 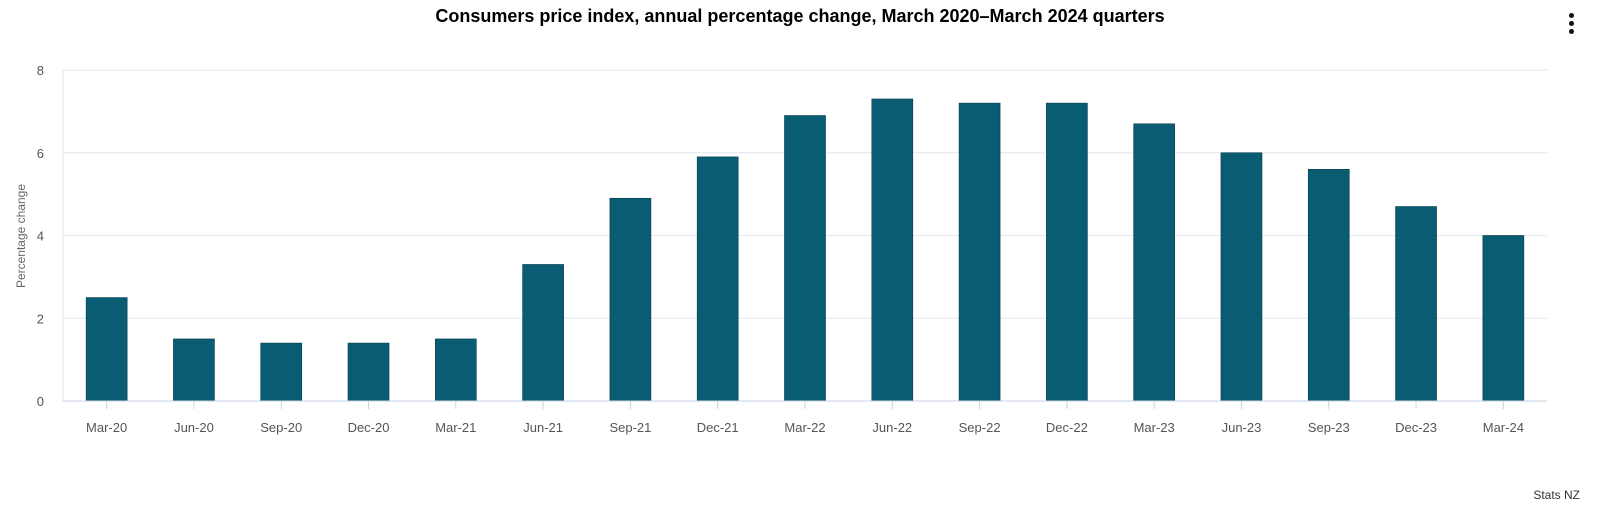 I want to click on y-tick-label: 6, so click(x=40, y=153).